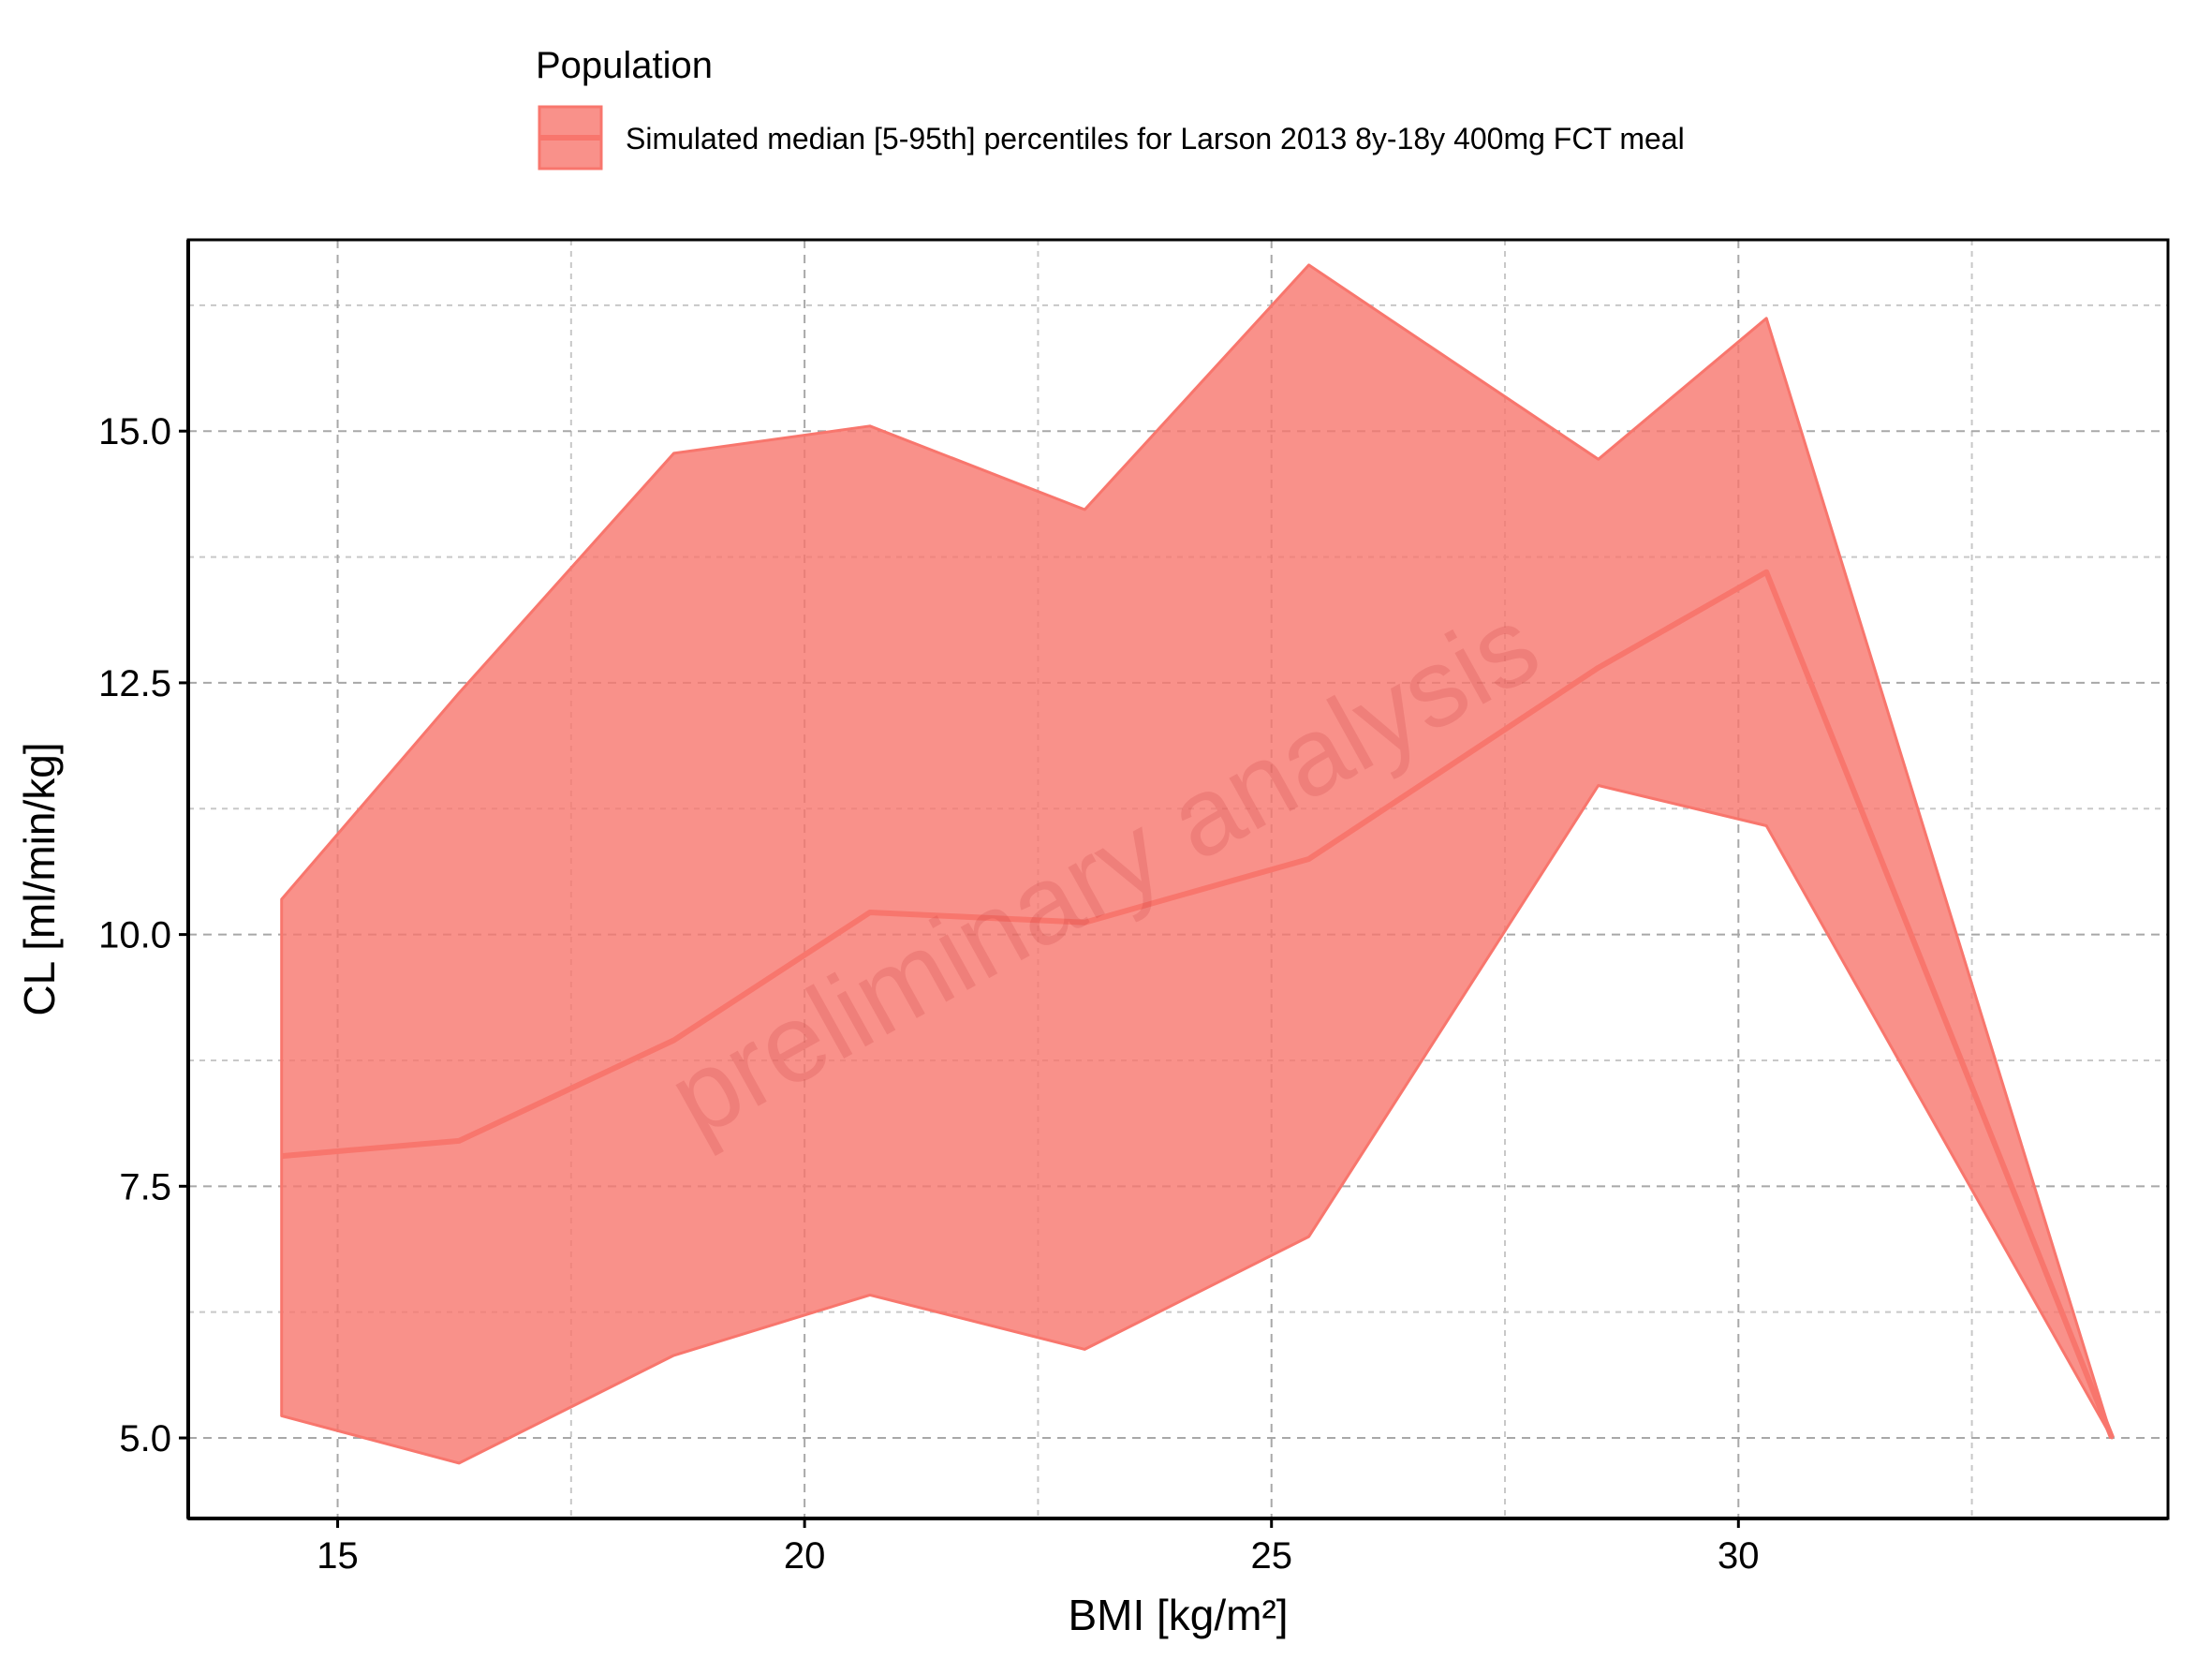 Image resolution: width=2212 pixels, height=1659 pixels. What do you see at coordinates (1178, 1615) in the screenshot?
I see `x-axis-title: BMI [kg/m²]` at bounding box center [1178, 1615].